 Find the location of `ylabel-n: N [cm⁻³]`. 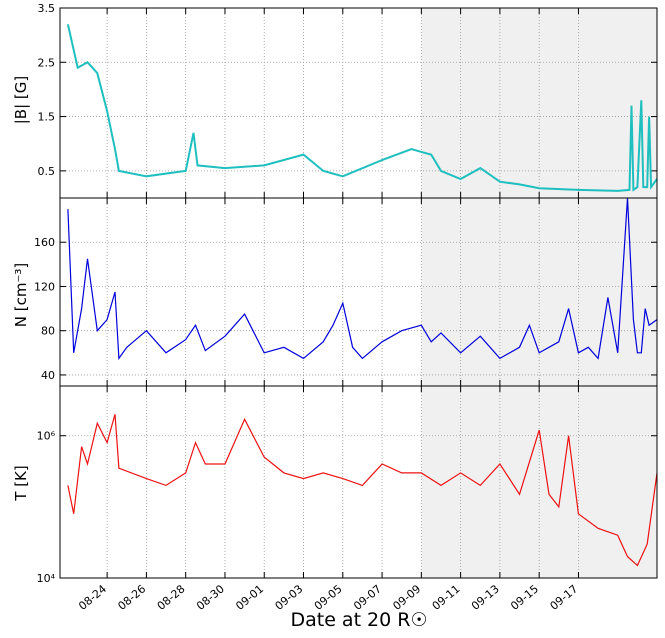

ylabel-n: N [cm⁻³] is located at coordinates (21, 295).